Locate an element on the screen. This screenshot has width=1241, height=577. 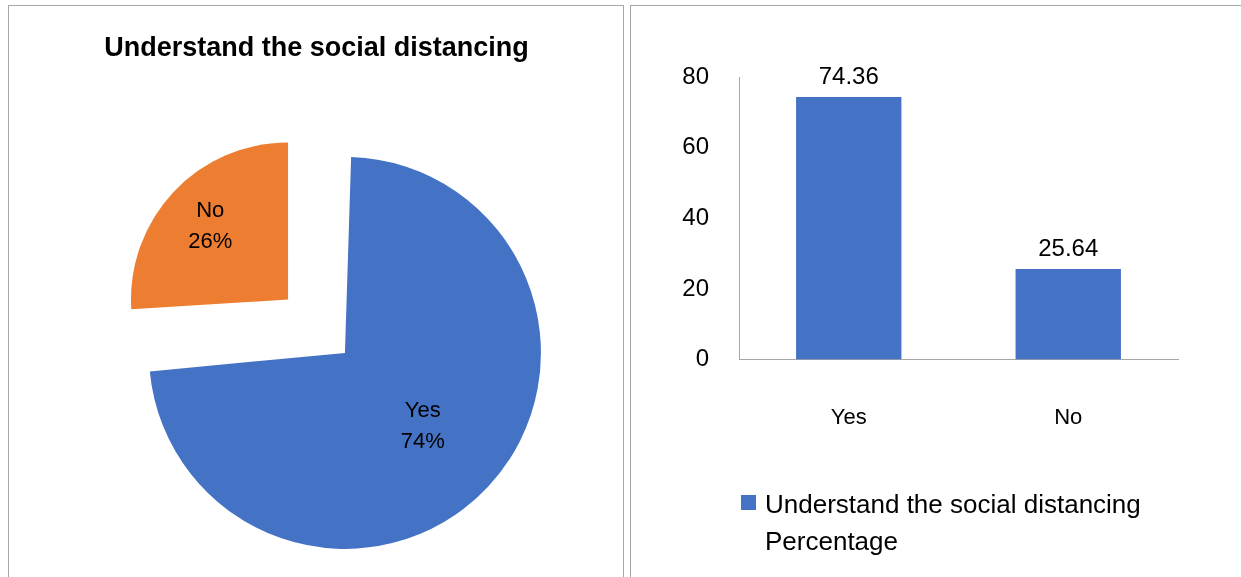
chart-title: Understand the social distancing is located at coordinates (316, 46).